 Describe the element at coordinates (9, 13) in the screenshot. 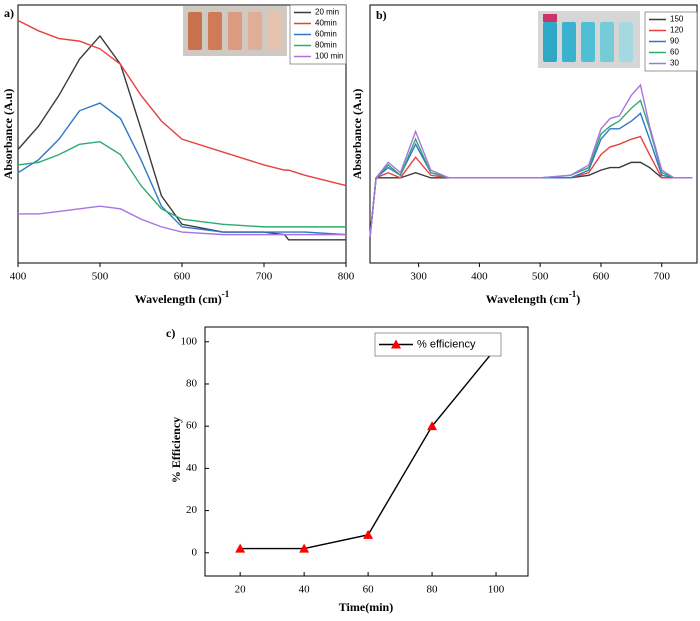

I see `panel-label: a)` at that location.